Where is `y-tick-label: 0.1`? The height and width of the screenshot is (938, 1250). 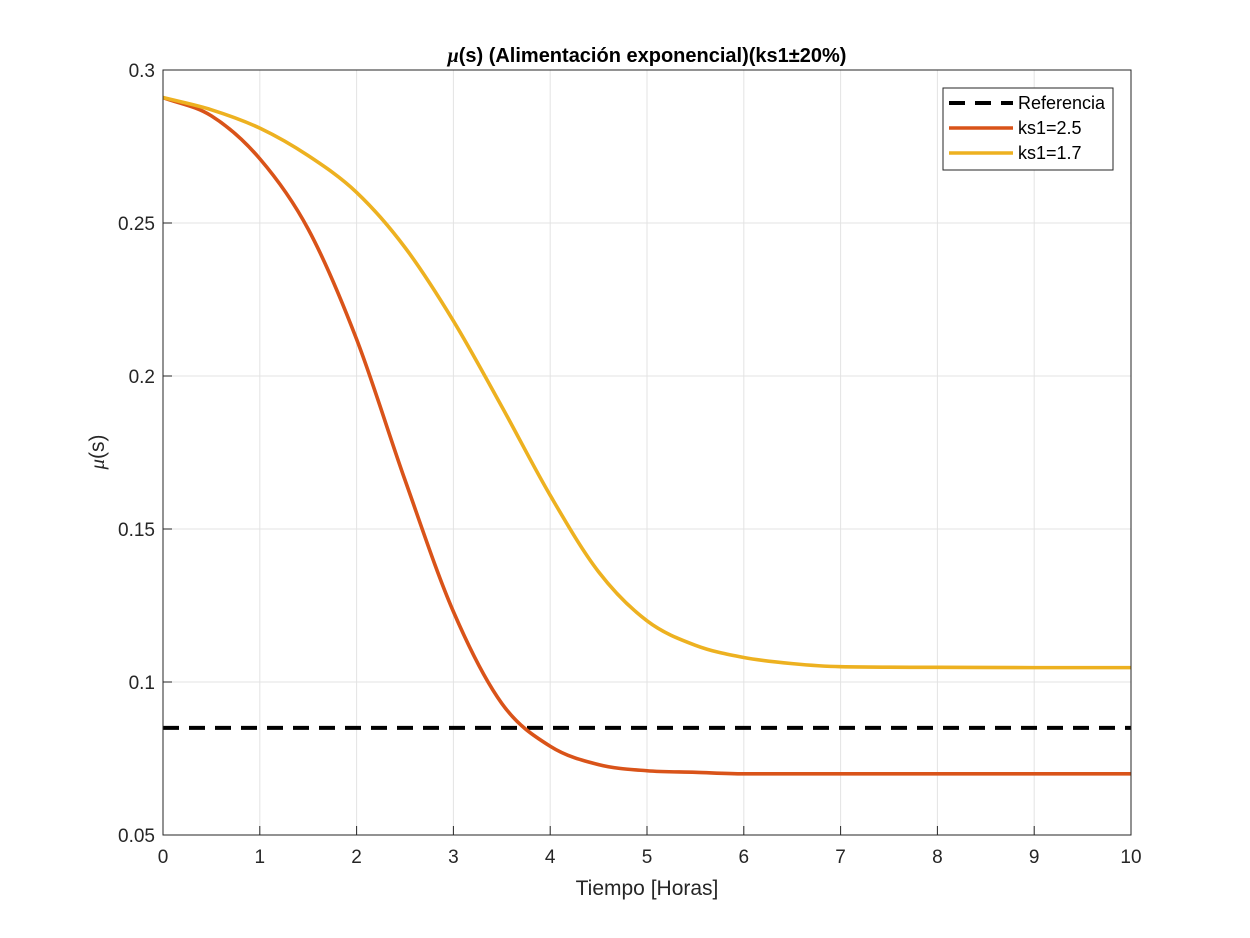
y-tick-label: 0.1 is located at coordinates (142, 683).